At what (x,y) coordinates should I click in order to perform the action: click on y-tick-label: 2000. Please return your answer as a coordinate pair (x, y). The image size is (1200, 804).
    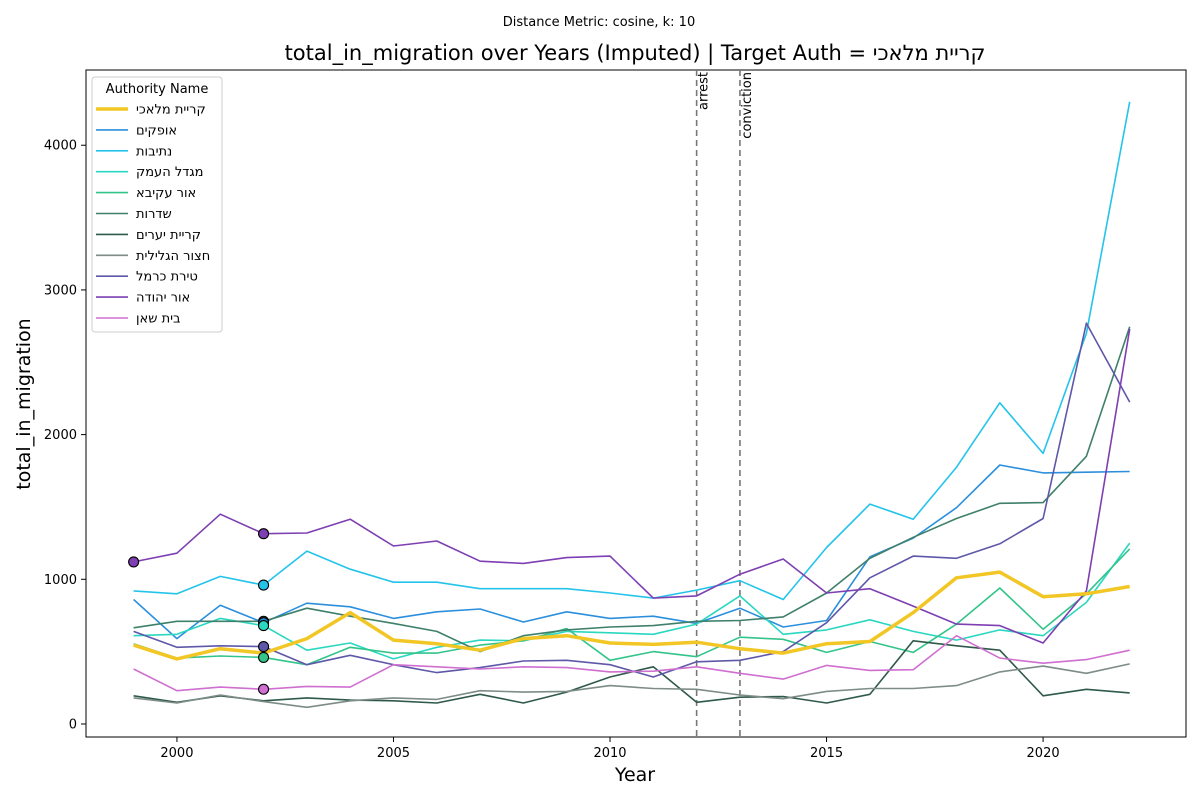
    Looking at the image, I should click on (60, 435).